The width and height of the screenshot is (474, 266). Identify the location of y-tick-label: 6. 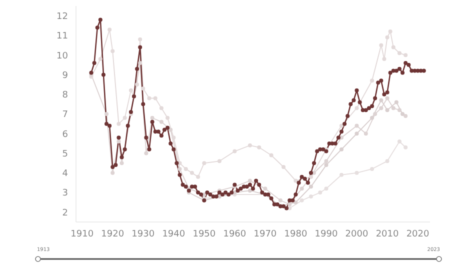
(65, 135).